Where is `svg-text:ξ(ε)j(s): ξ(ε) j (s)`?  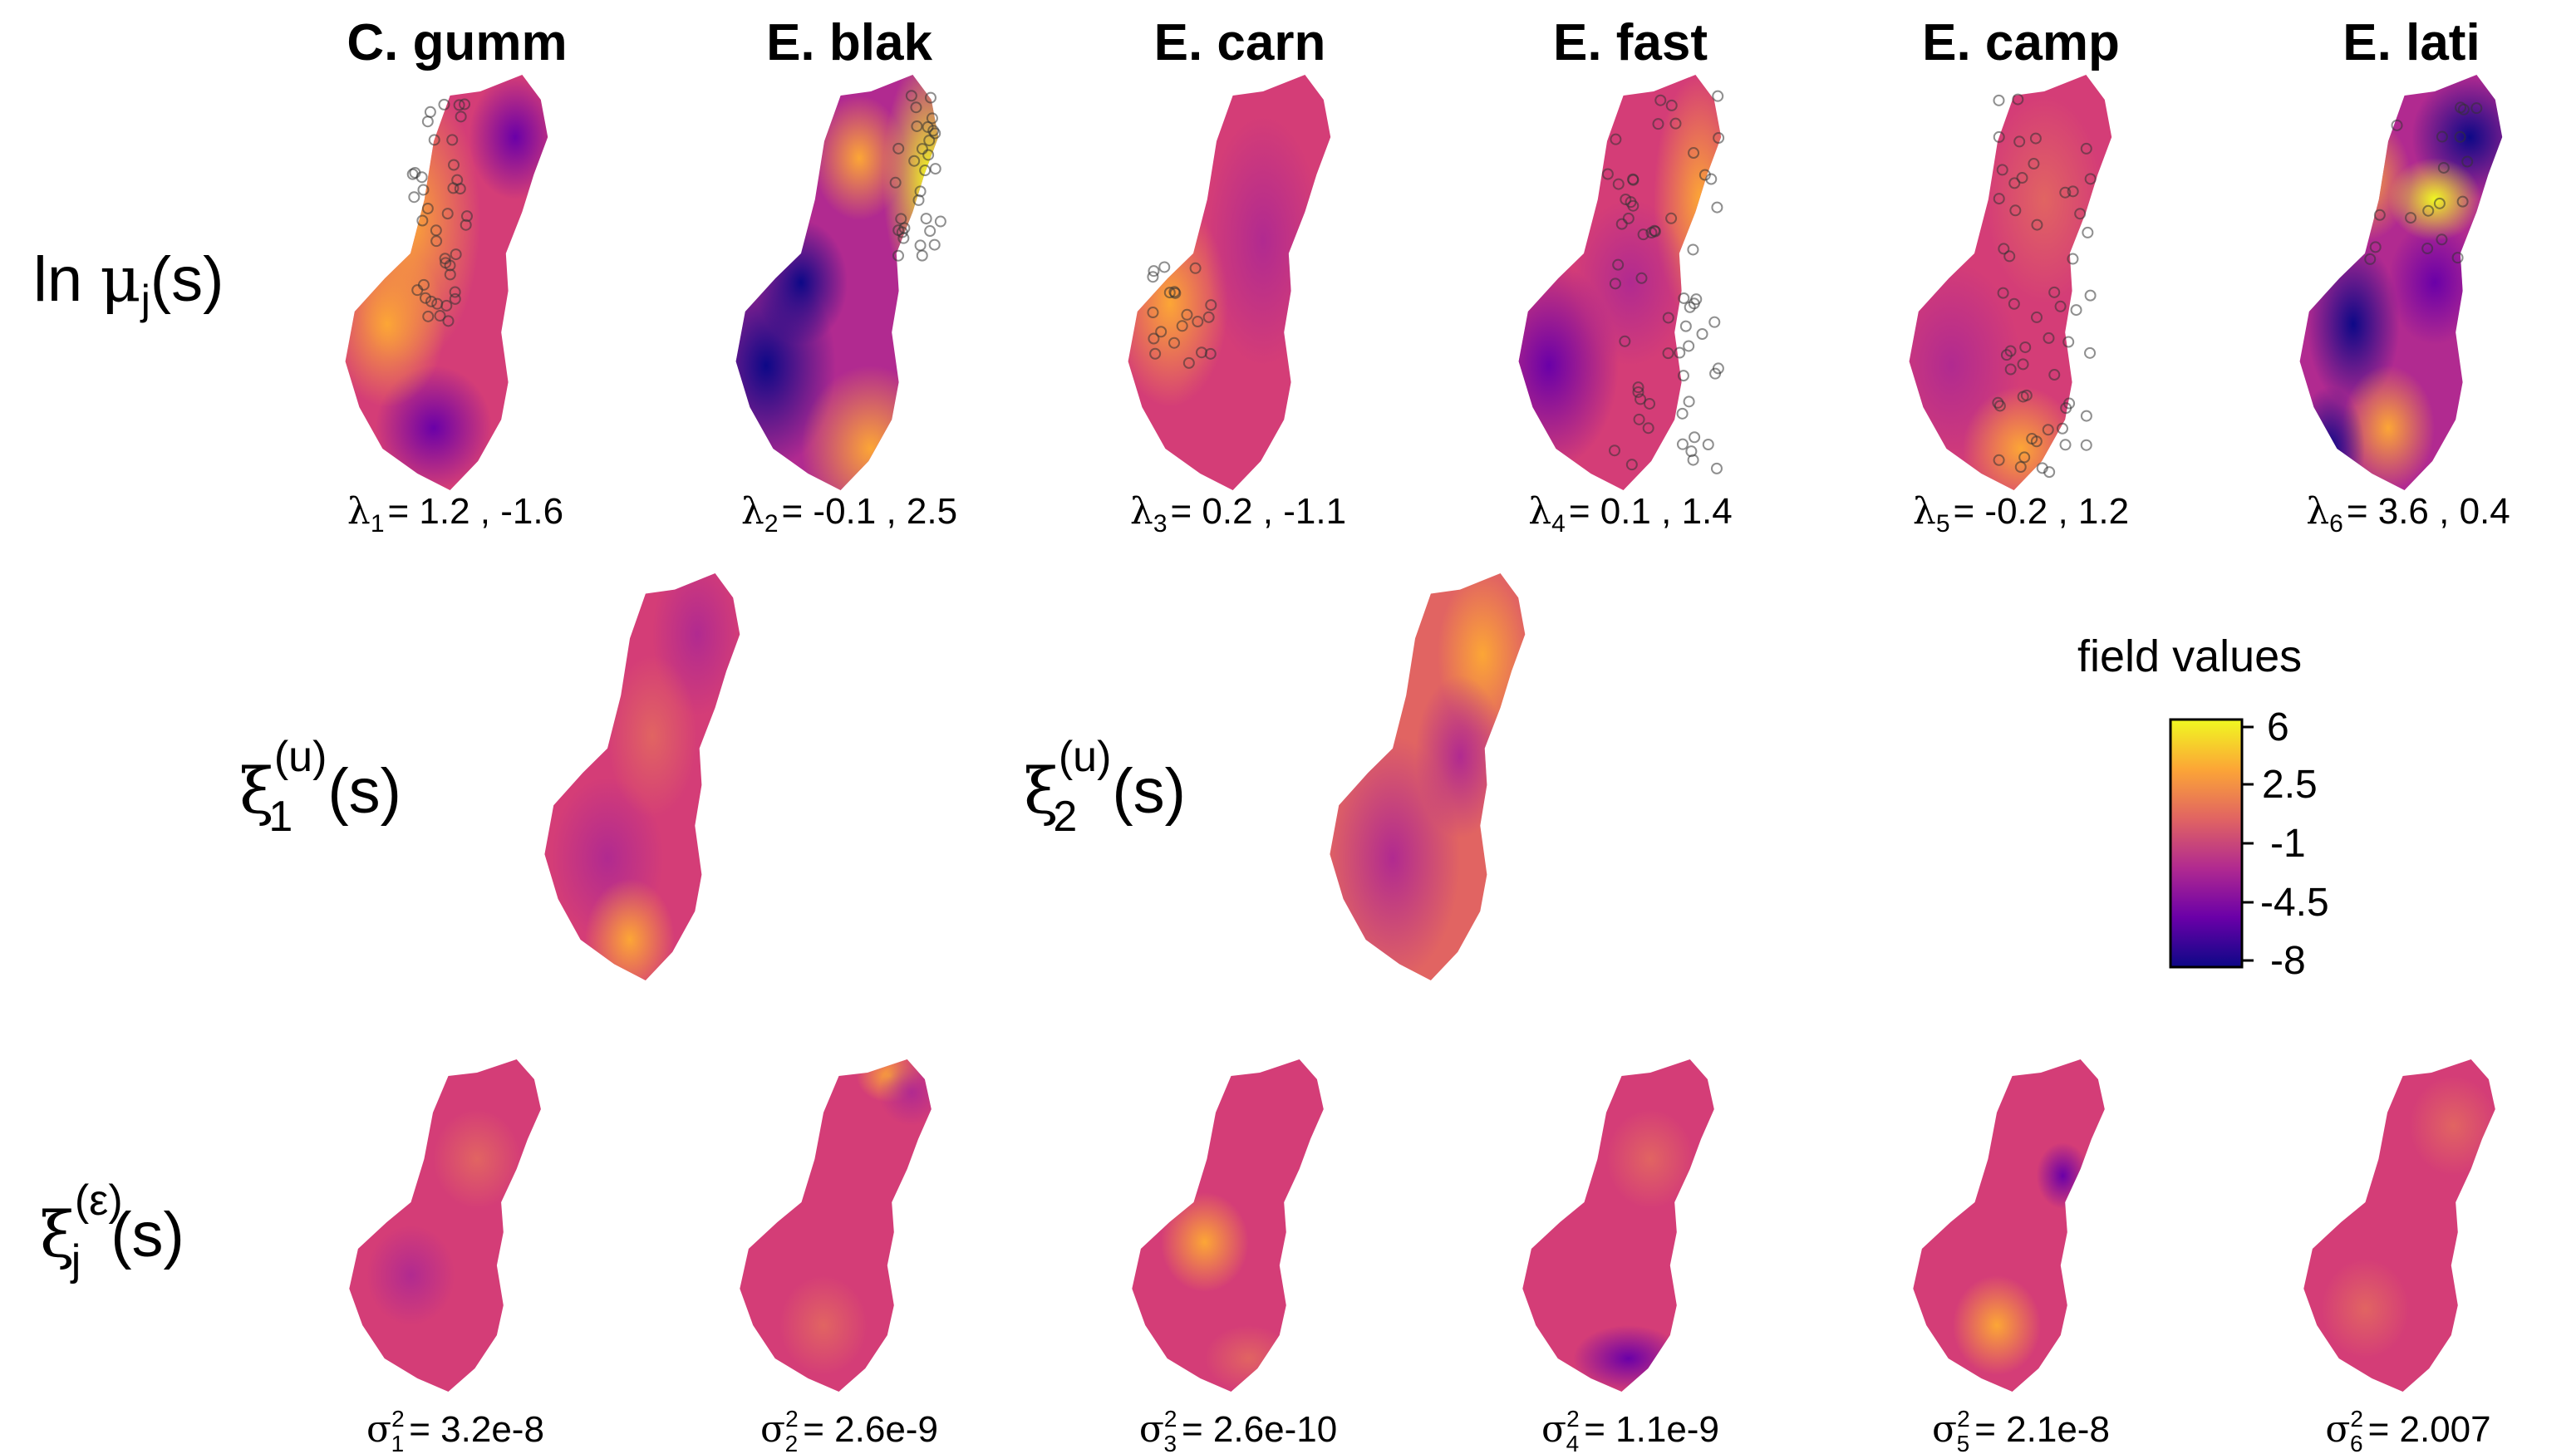 svg-text:ξ(ε)j(s): ξ(ε) j (s) is located at coordinates (112, 1230).